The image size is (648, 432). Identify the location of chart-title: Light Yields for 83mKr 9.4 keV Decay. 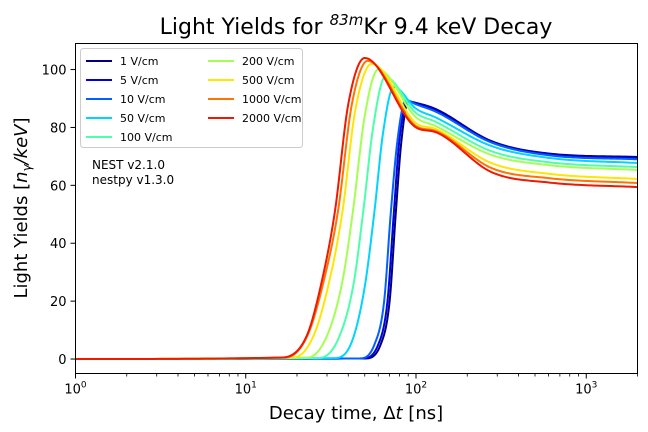
(356, 25).